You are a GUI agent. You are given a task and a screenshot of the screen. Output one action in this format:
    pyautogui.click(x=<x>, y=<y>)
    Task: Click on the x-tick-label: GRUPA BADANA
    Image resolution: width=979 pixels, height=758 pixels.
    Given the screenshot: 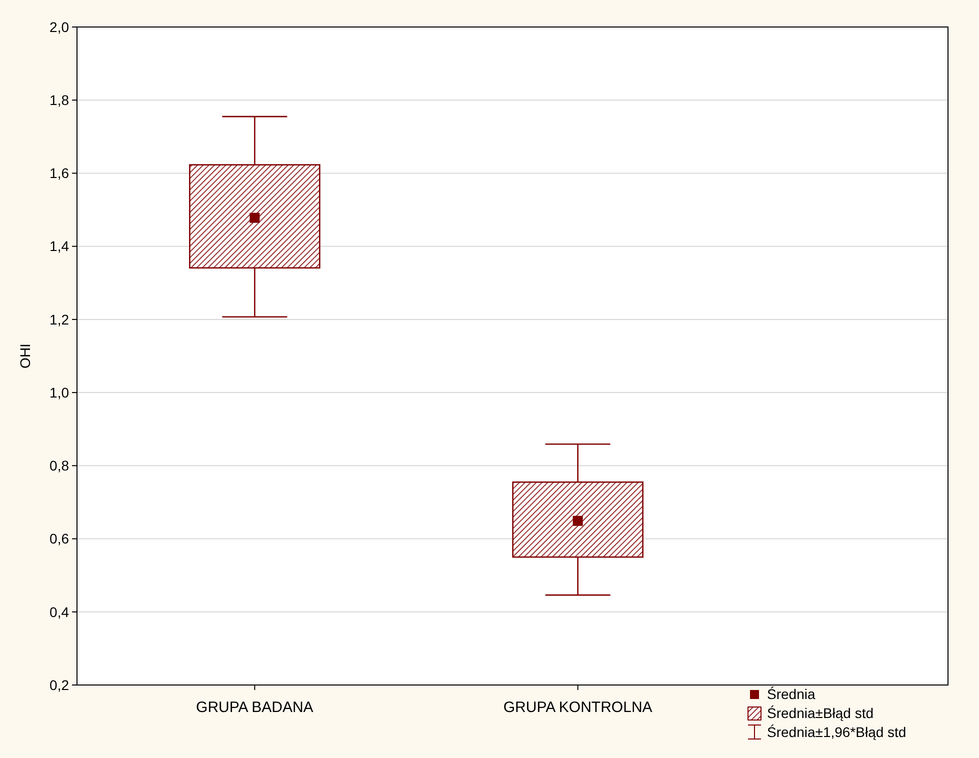 What is the action you would take?
    pyautogui.click(x=255, y=707)
    